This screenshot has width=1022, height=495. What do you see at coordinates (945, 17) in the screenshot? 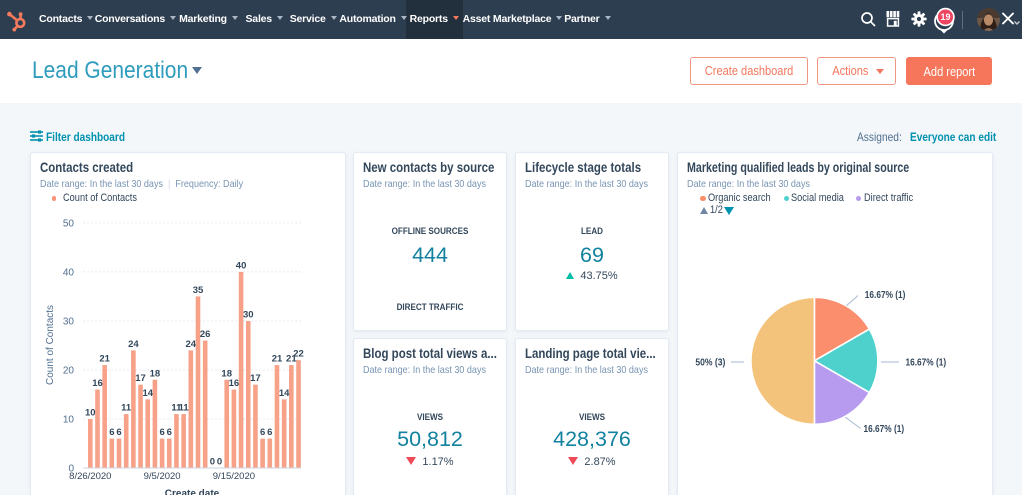
I see `svg-text: 19` at bounding box center [945, 17].